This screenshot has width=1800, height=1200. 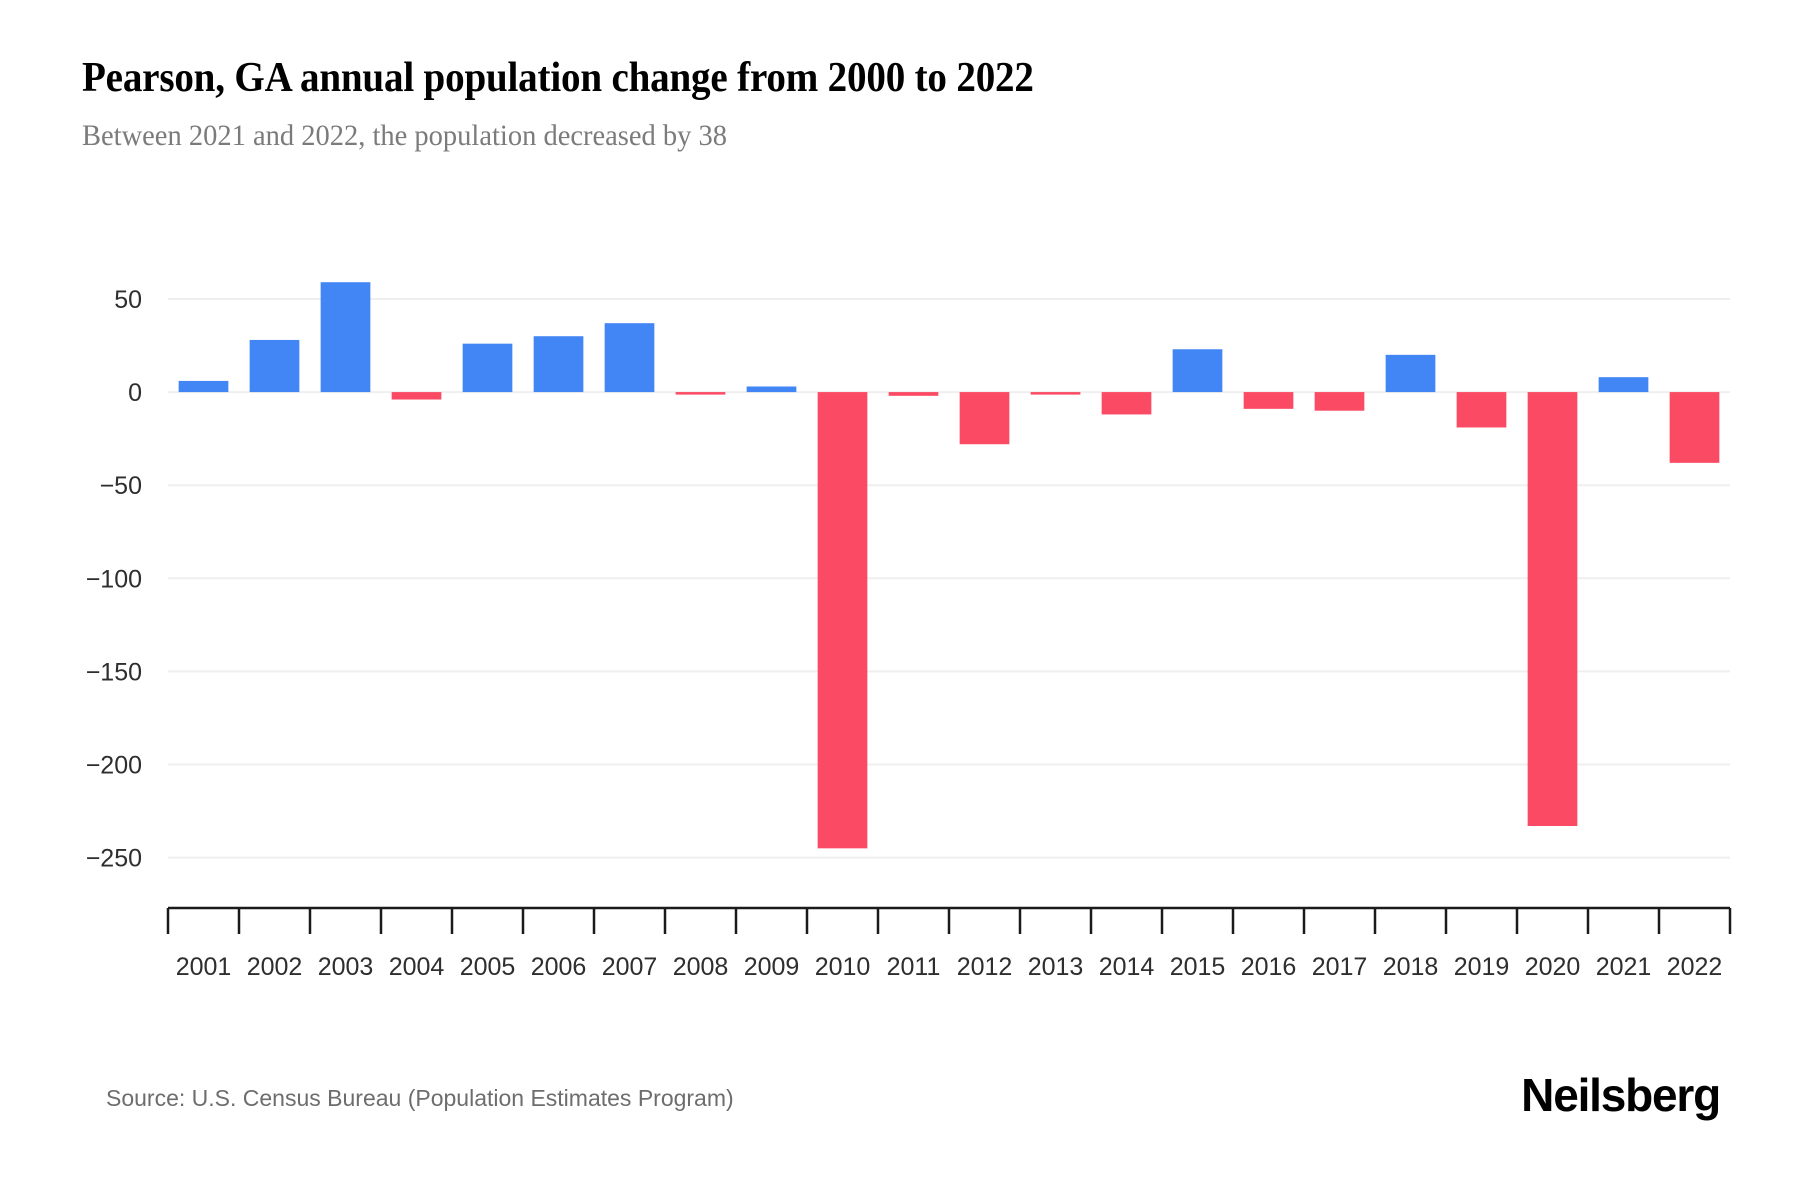 What do you see at coordinates (1056, 967) in the screenshot?
I see `x-axis-tick-label-2013: 2013` at bounding box center [1056, 967].